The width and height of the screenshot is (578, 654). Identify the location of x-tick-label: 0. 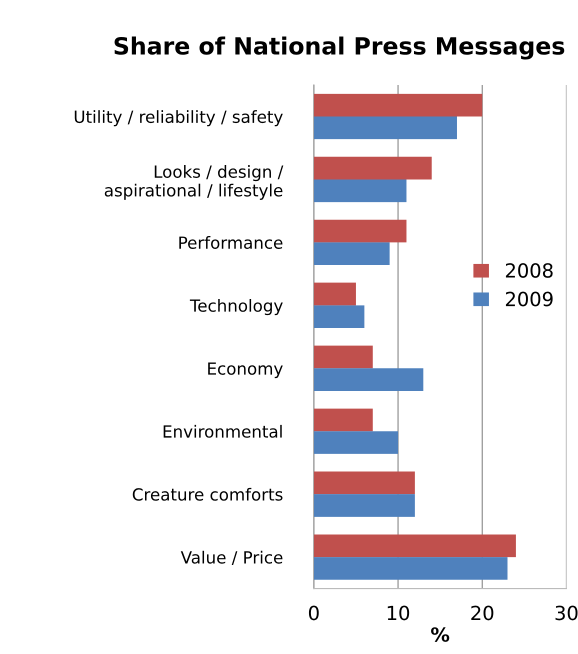
(313, 613).